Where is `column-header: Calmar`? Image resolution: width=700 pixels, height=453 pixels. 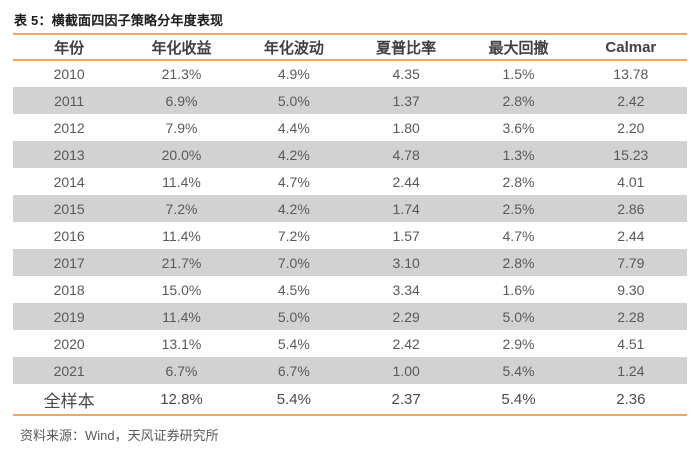 column-header: Calmar is located at coordinates (630, 47).